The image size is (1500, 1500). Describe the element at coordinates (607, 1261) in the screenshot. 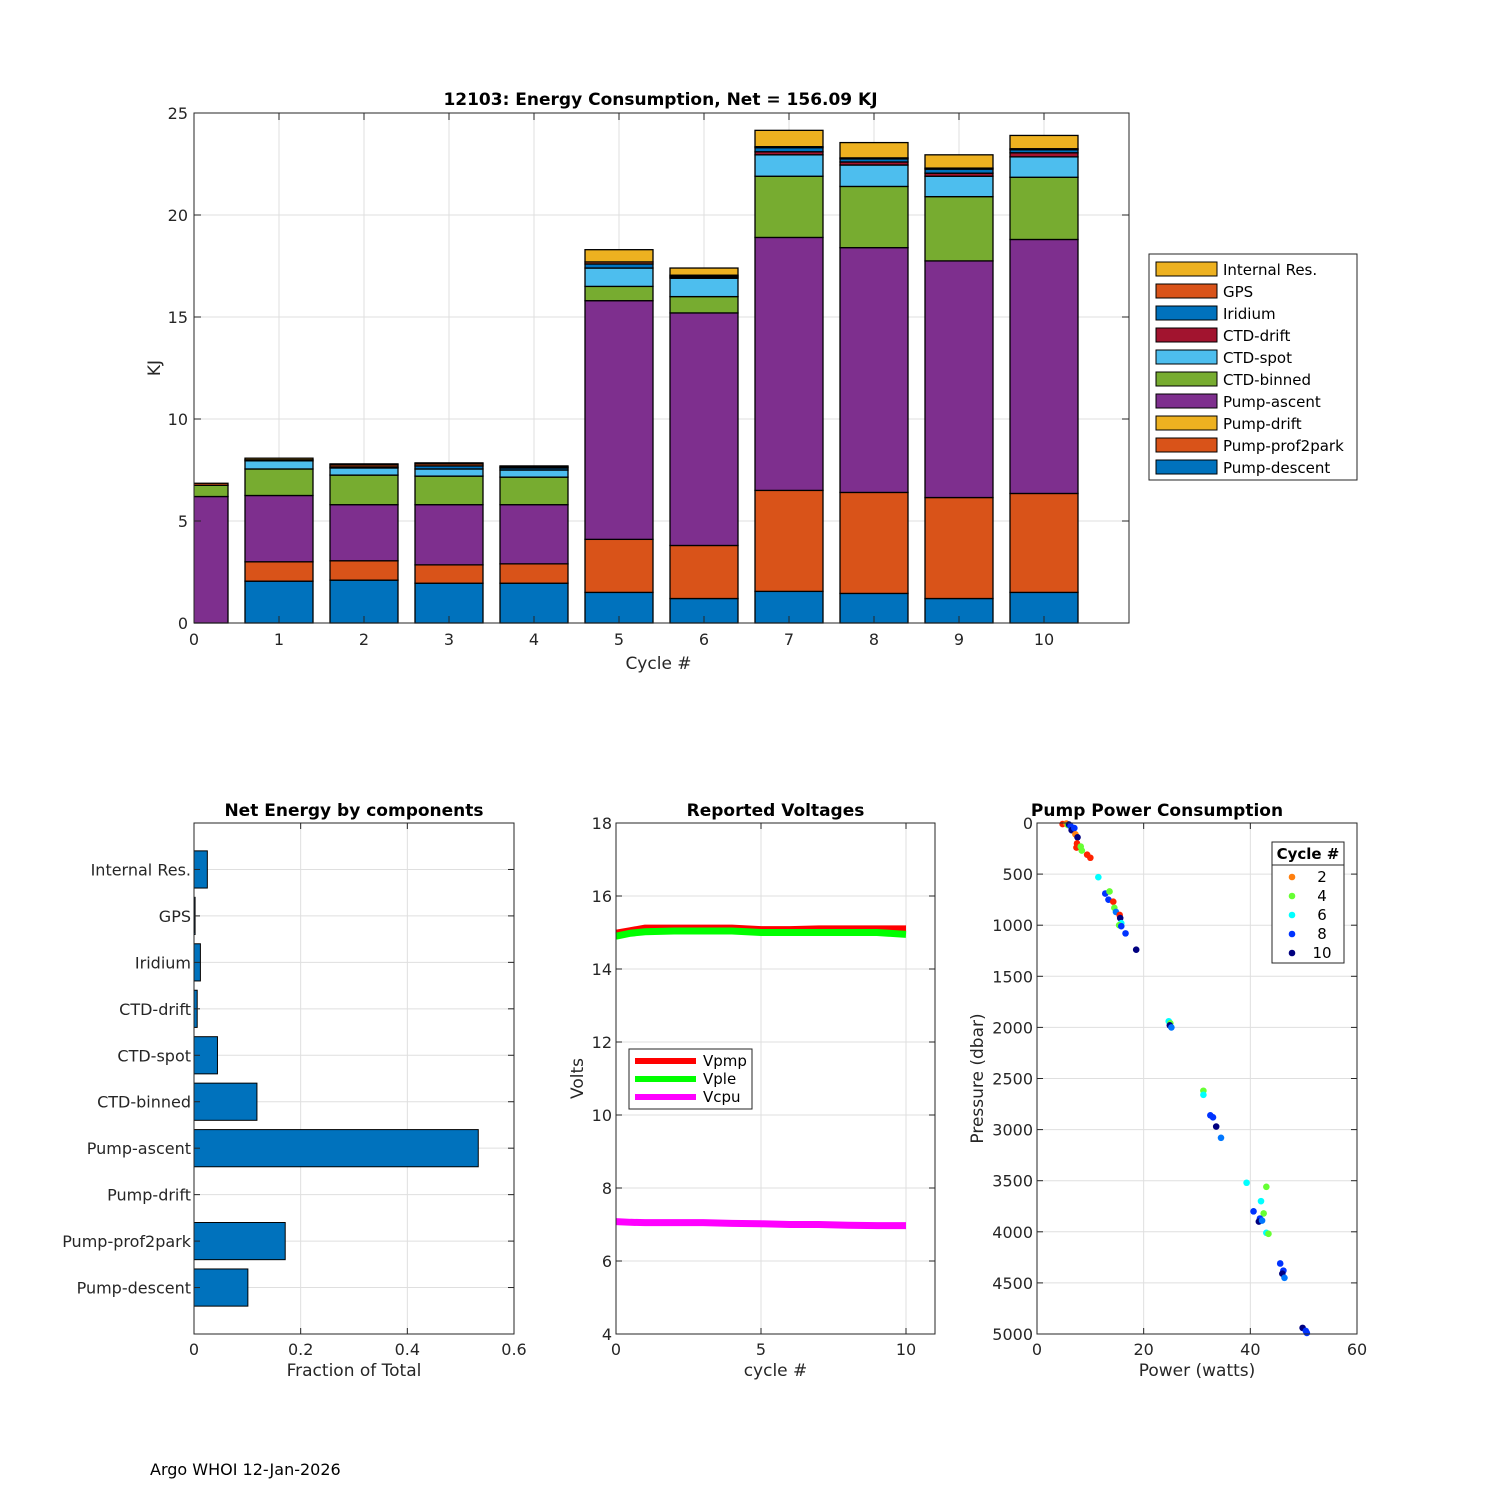

I see `y-tick-label: 6` at that location.